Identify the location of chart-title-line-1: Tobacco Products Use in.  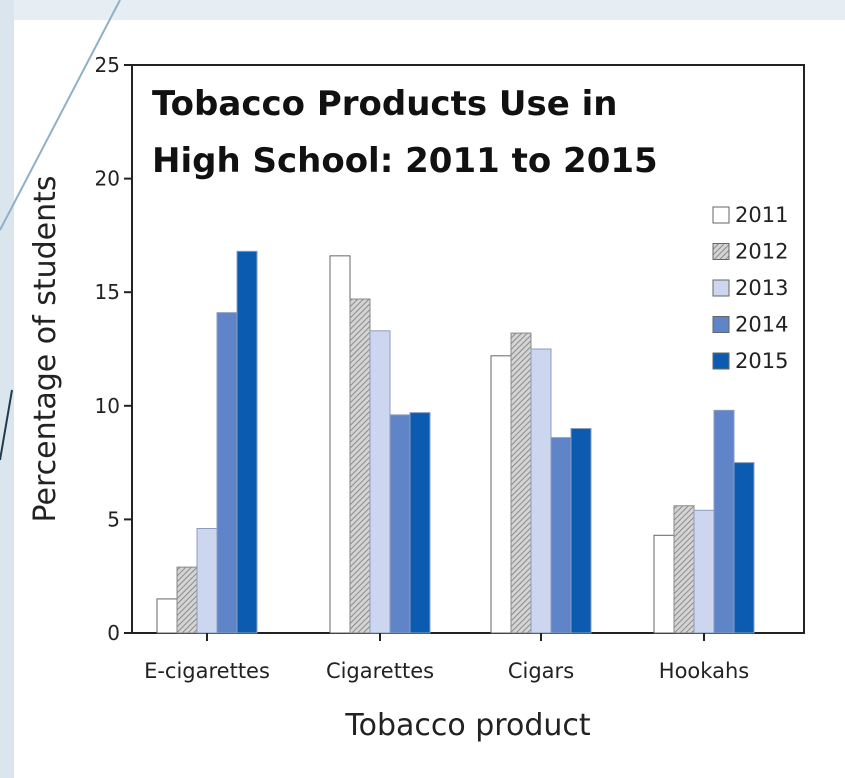
(385, 104).